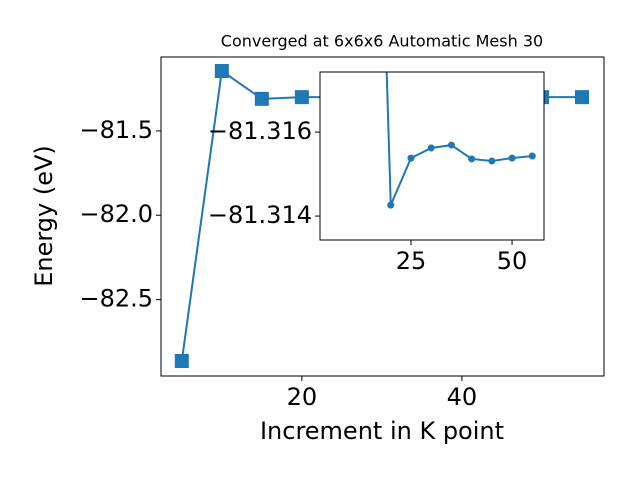 This screenshot has width=640, height=480. Describe the element at coordinates (116, 130) in the screenshot. I see `y-tick-label: −81.5` at that location.